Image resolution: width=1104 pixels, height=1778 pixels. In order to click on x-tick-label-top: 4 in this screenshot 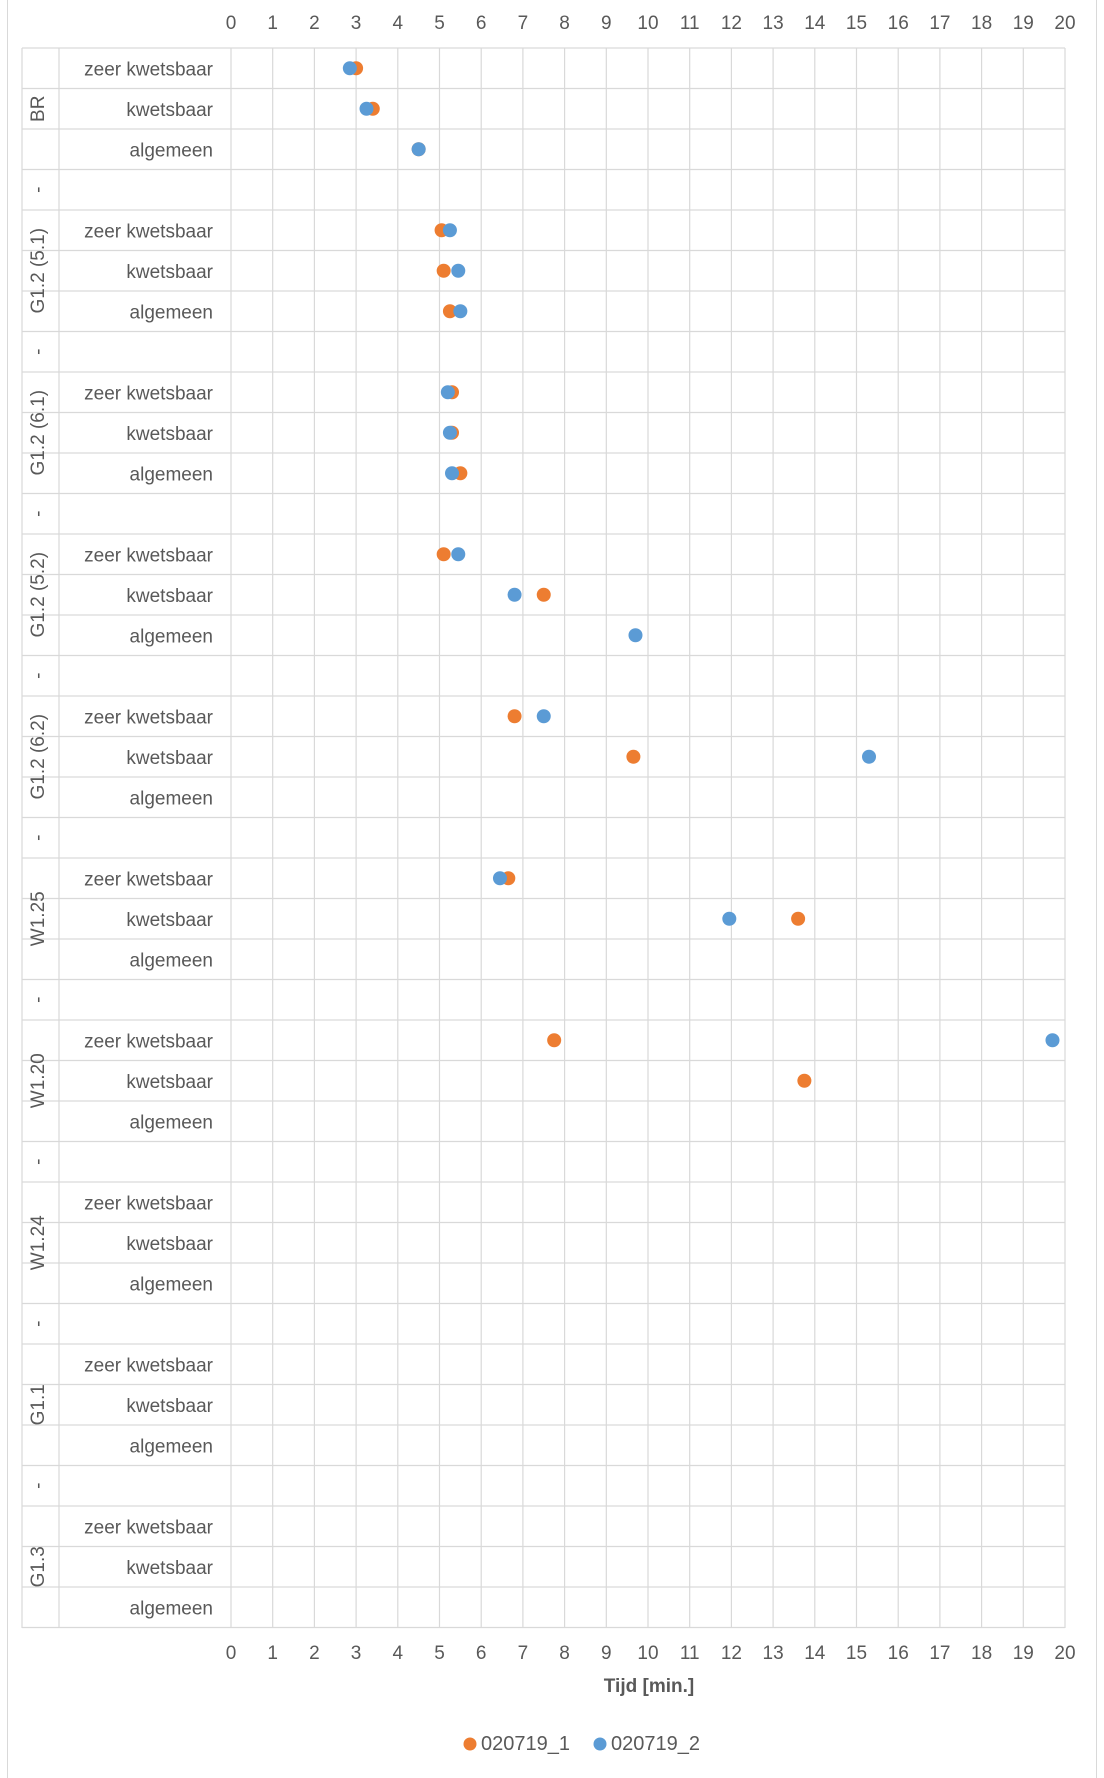, I will do `click(398, 23)`.